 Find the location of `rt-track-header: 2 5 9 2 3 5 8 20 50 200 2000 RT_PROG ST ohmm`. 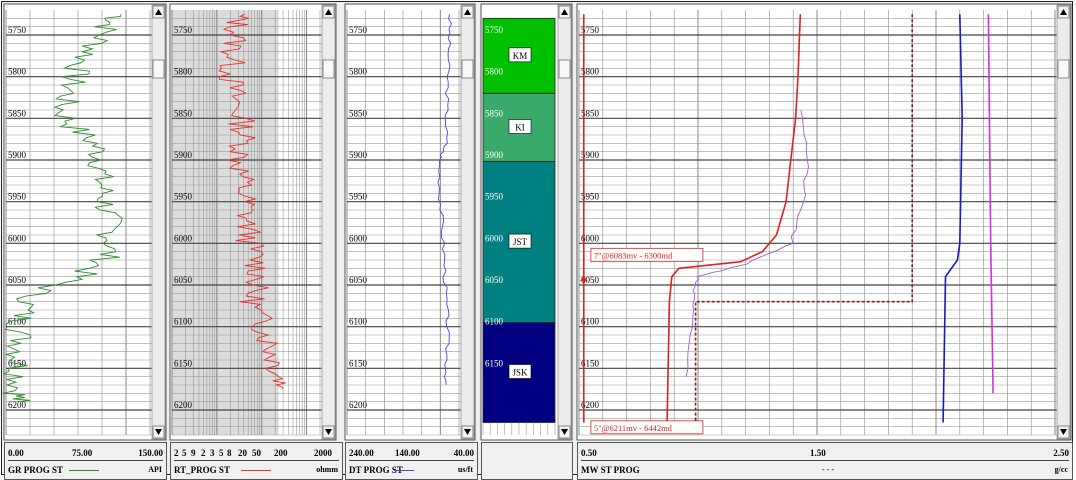

rt-track-header: 2 5 9 2 3 5 8 20 50 200 2000 RT_PROG ST ohmm is located at coordinates (256, 461).